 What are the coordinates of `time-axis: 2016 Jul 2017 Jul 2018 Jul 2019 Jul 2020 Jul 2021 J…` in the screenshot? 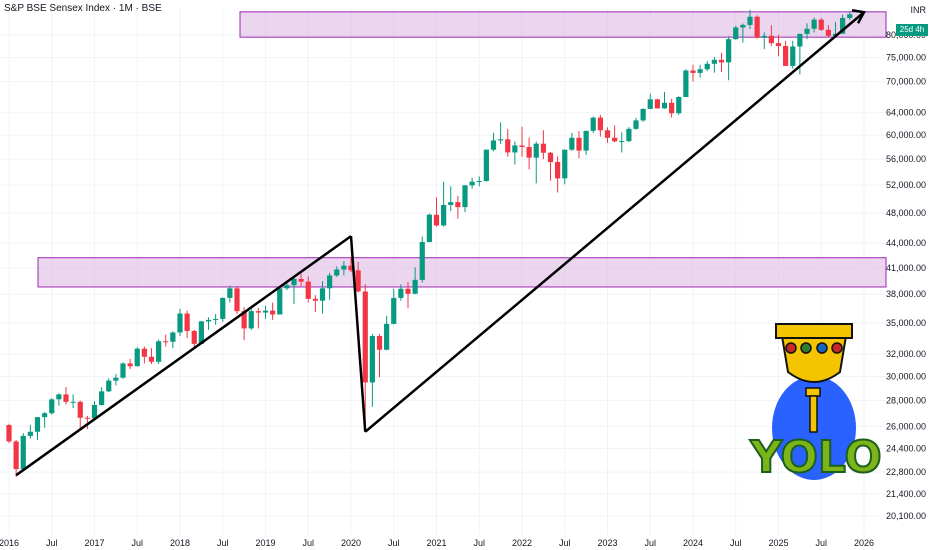 It's located at (437, 543).